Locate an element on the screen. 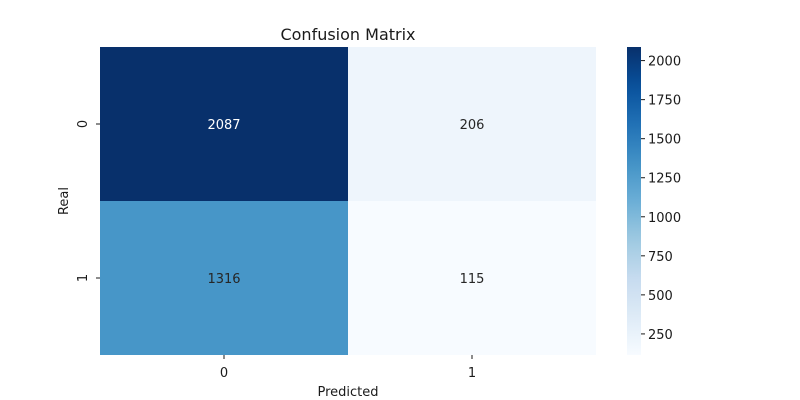  colorbar-axis: 250 500 750 1000 1250 1500 1750 2000 is located at coordinates (661, 199).